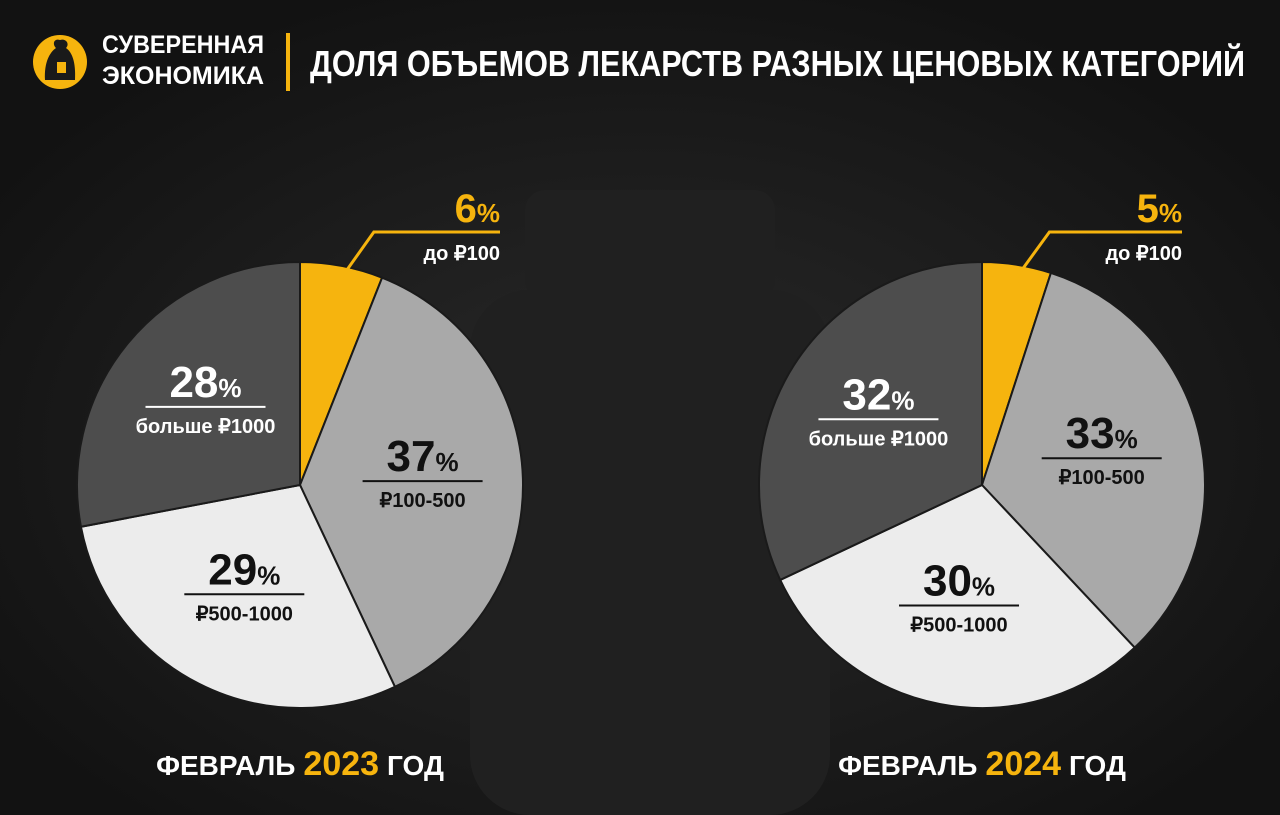 The image size is (1280, 815). Describe the element at coordinates (1102, 433) in the screenshot. I see `value-label: 33%` at that location.